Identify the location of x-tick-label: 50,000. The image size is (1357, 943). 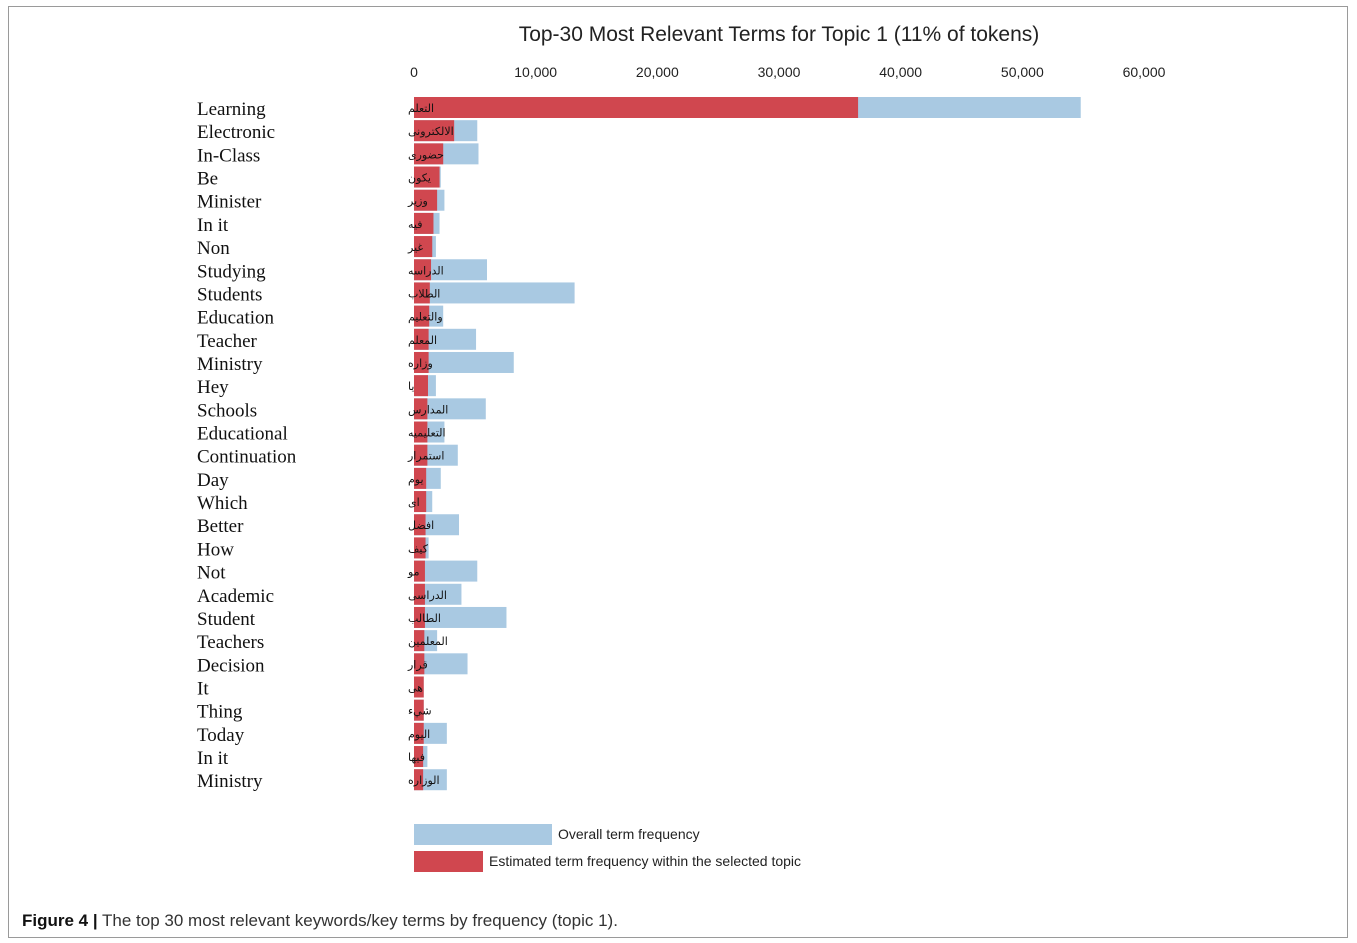
(1022, 72).